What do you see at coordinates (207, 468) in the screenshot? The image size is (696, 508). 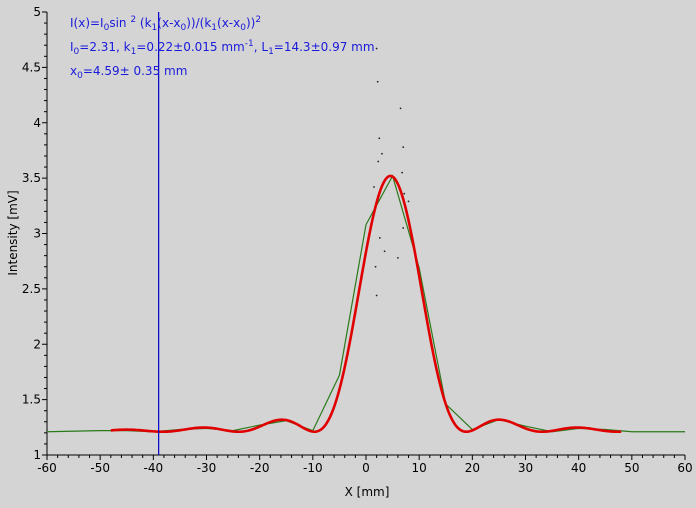 I see `x-tick-label: -30` at bounding box center [207, 468].